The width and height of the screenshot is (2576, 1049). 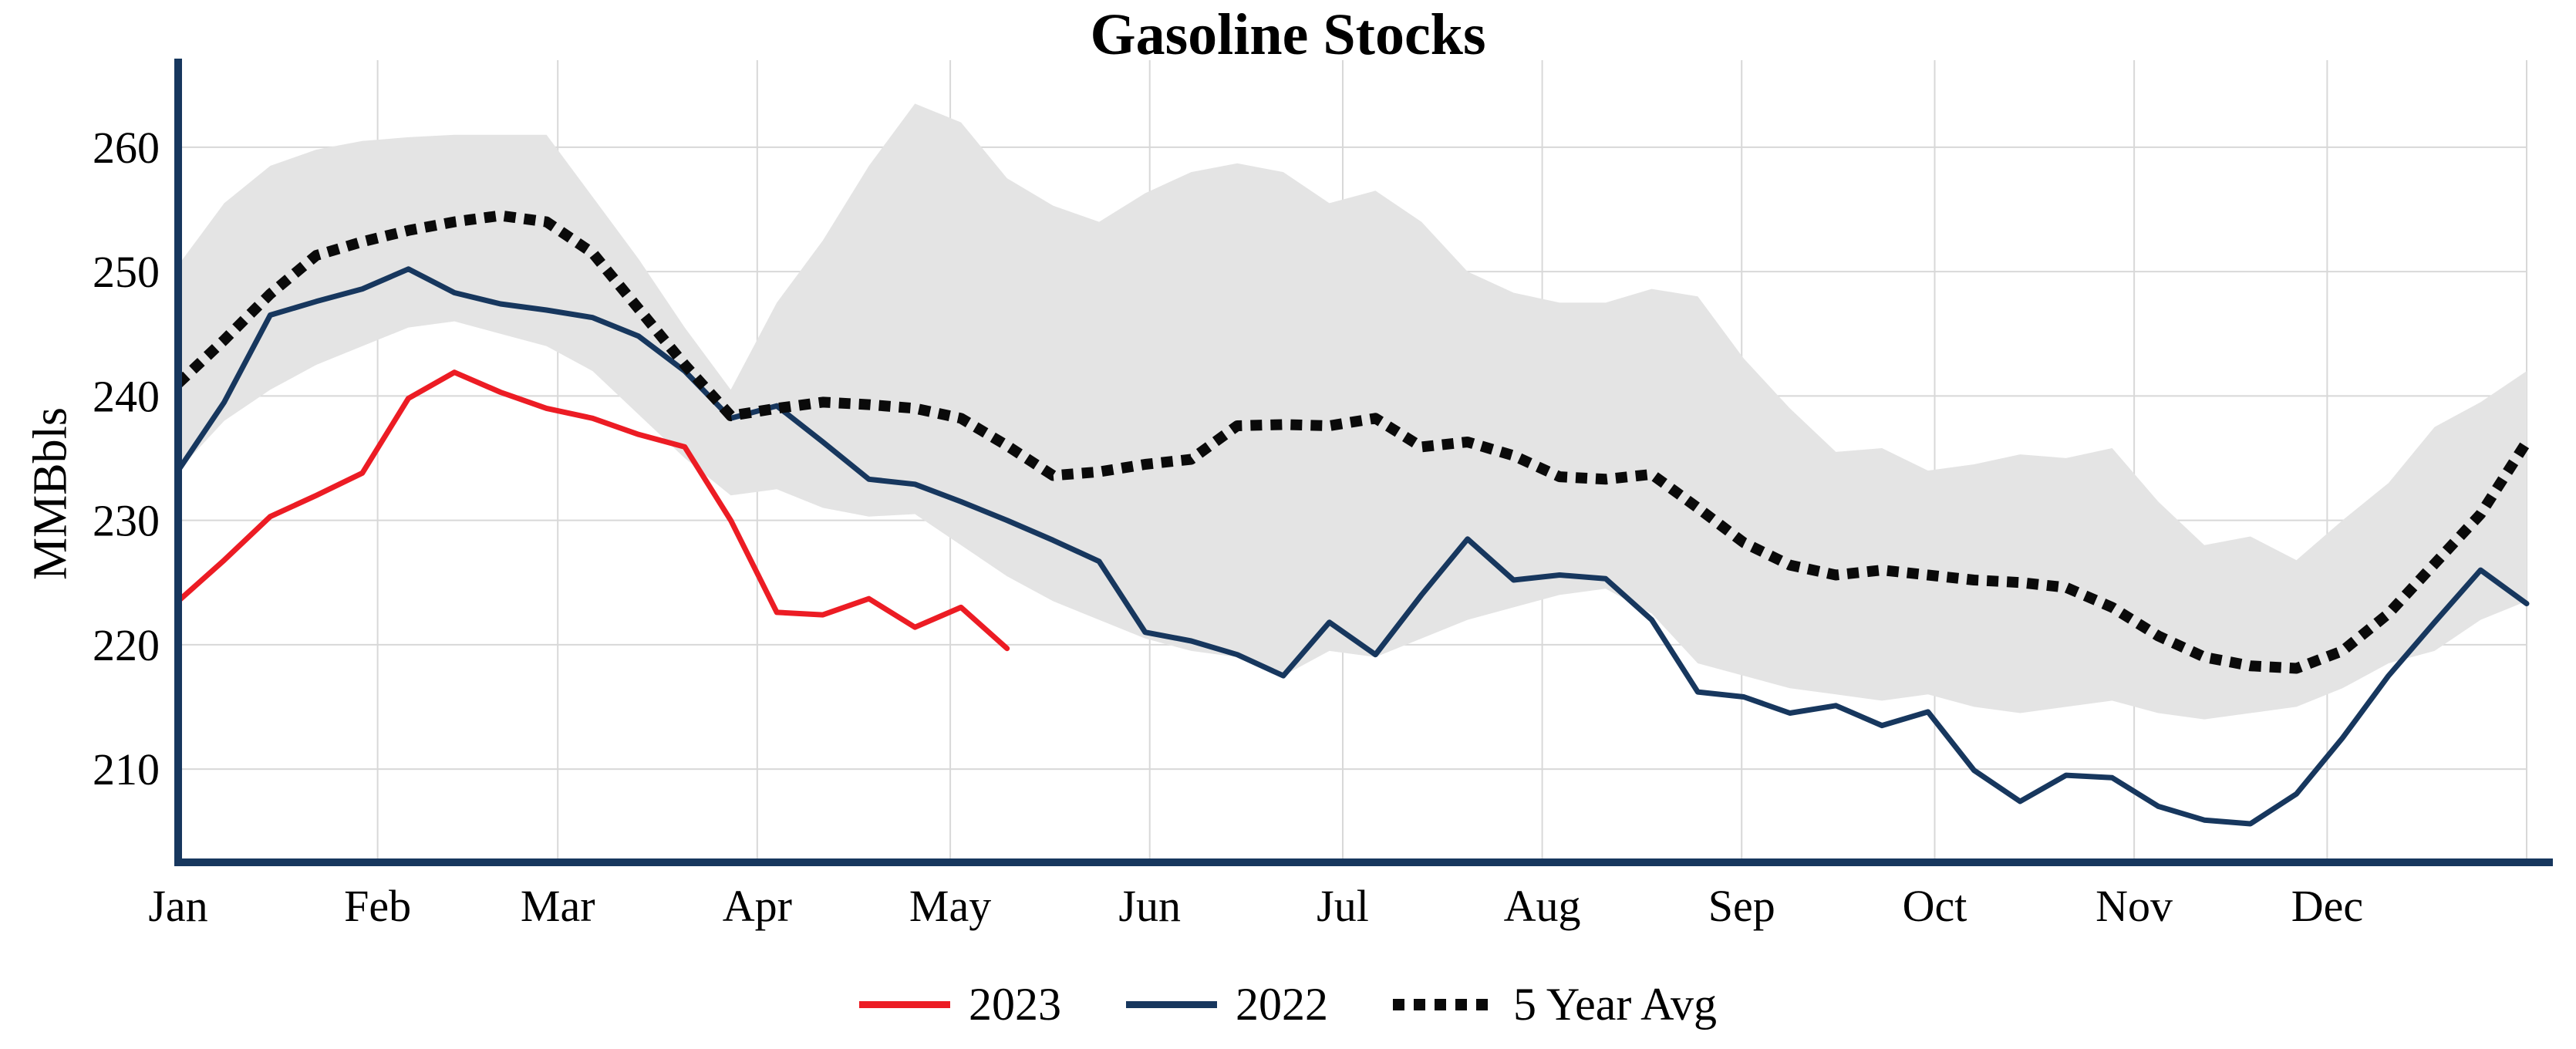 What do you see at coordinates (1172, 1004) in the screenshot?
I see `legend-line-sample-2022` at bounding box center [1172, 1004].